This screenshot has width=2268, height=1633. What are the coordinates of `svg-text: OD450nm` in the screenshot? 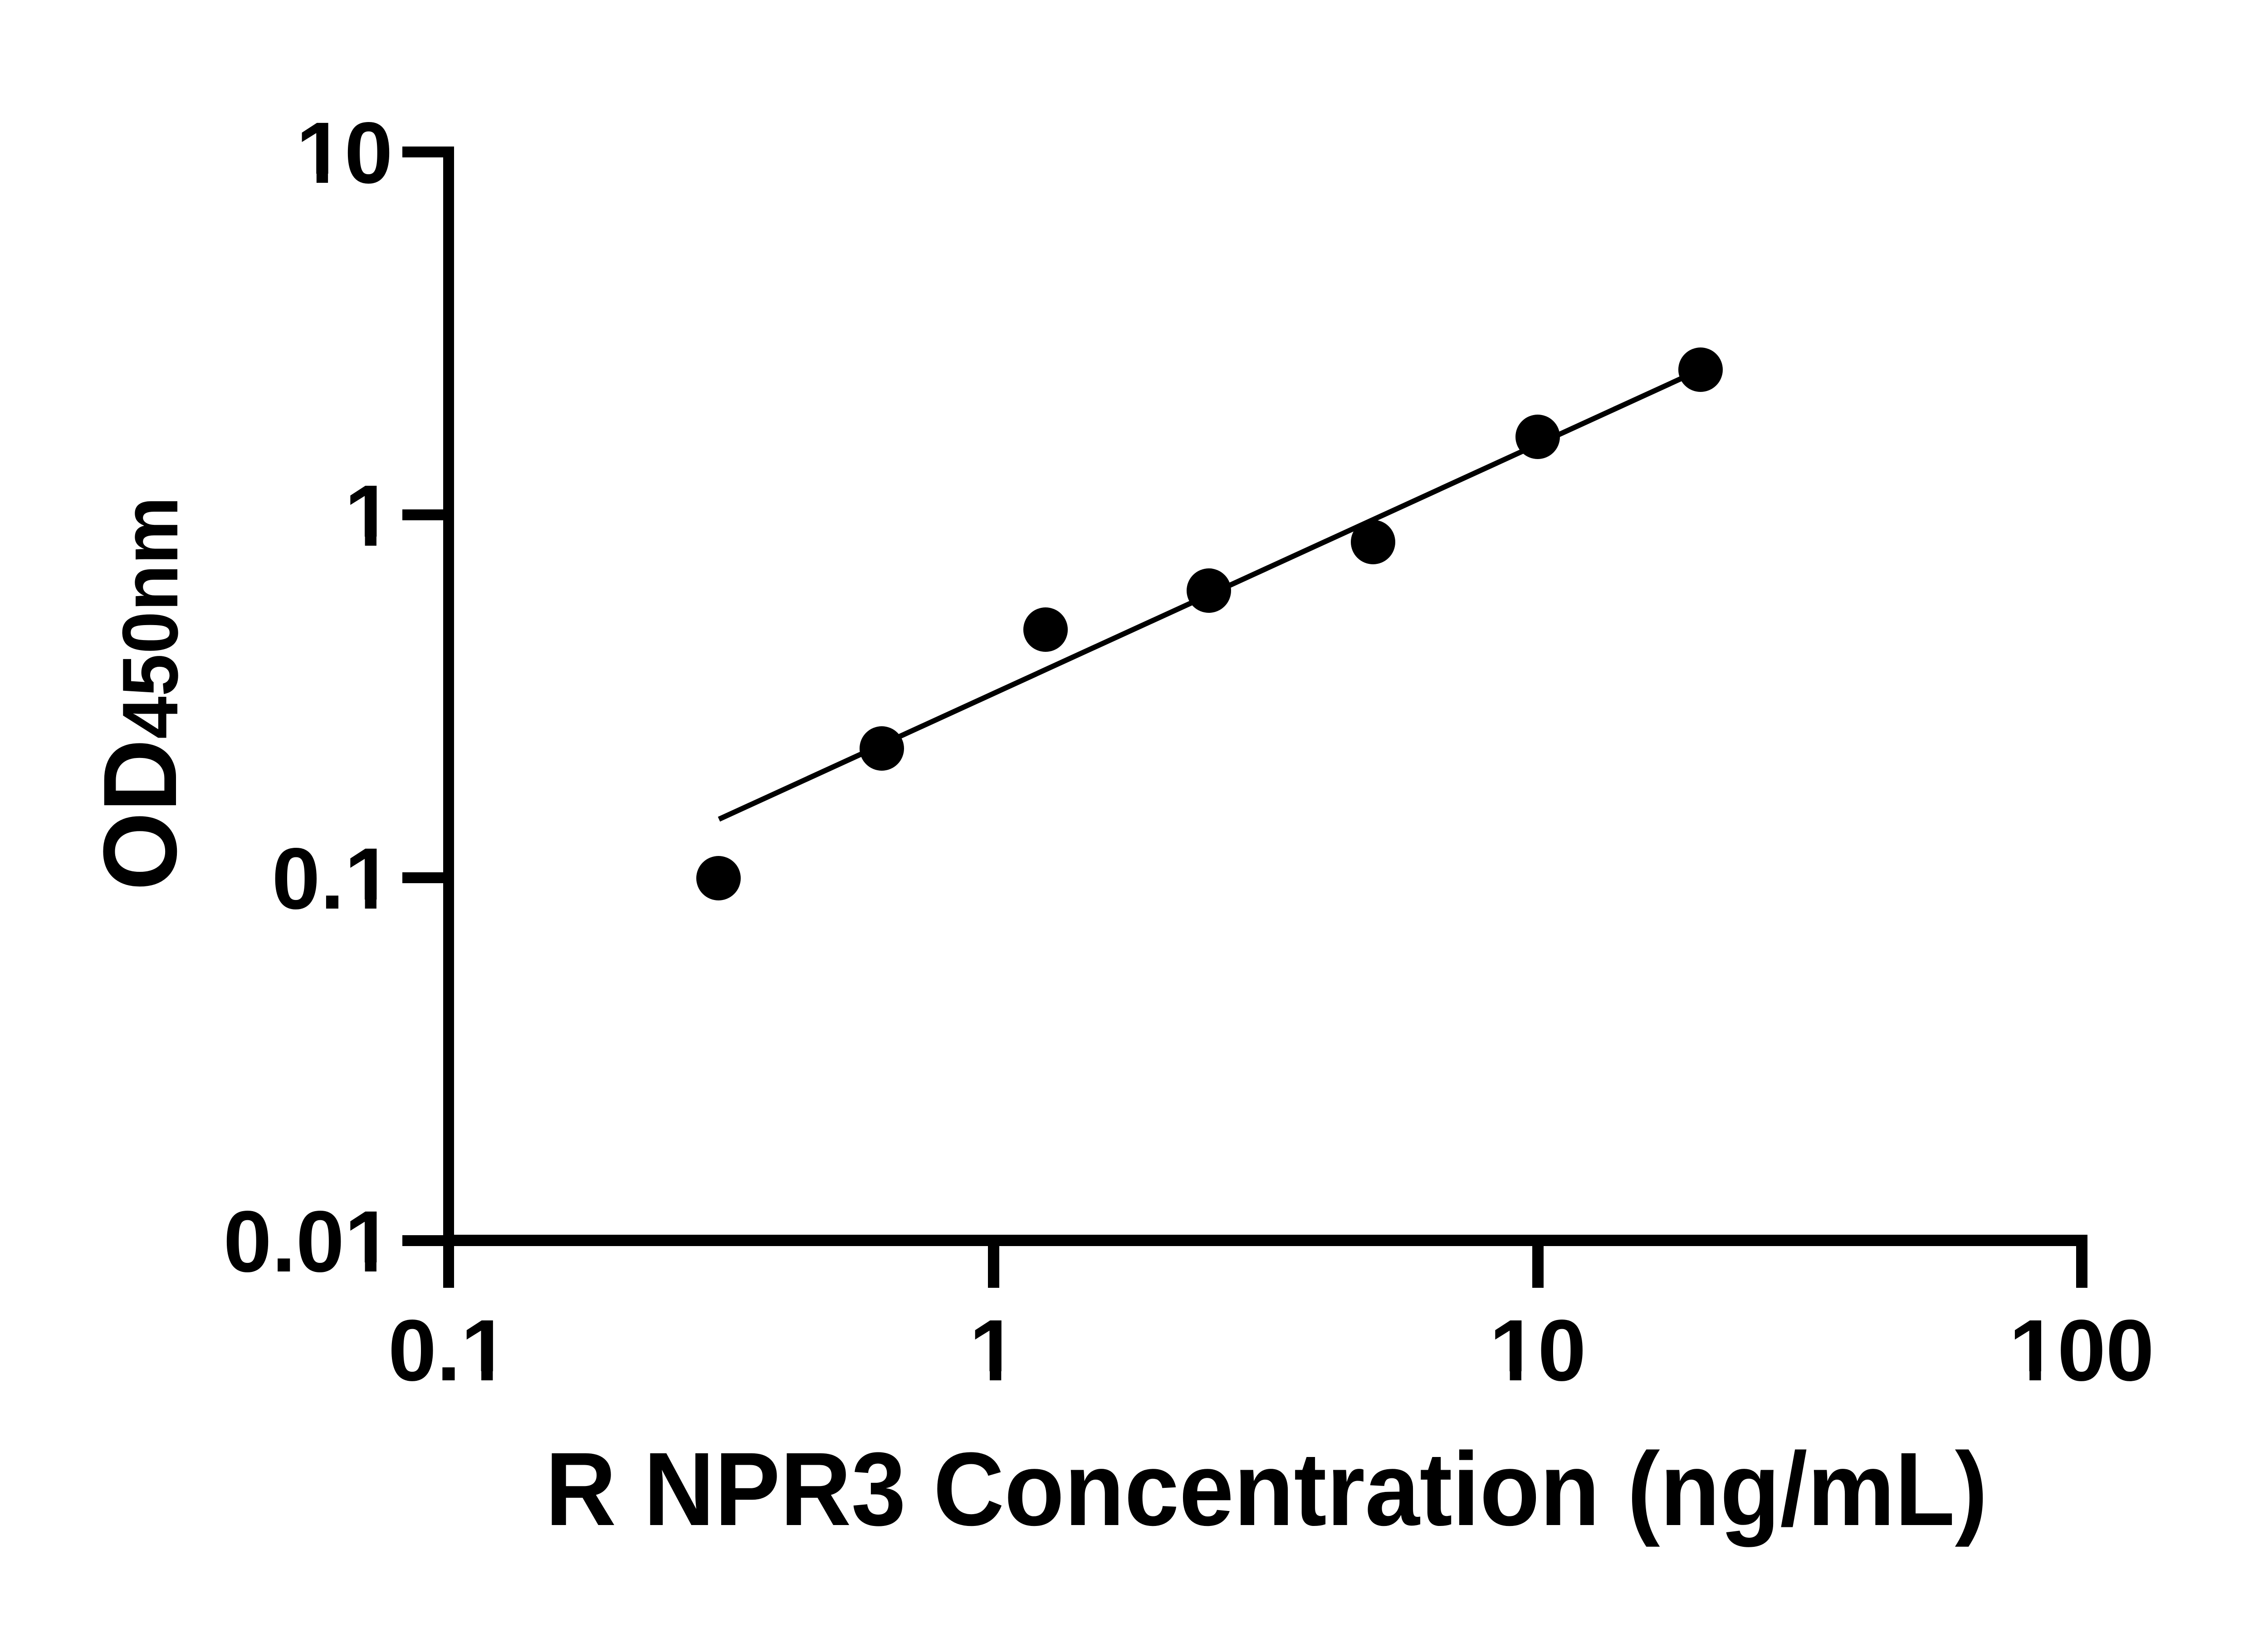 It's located at (140, 694).